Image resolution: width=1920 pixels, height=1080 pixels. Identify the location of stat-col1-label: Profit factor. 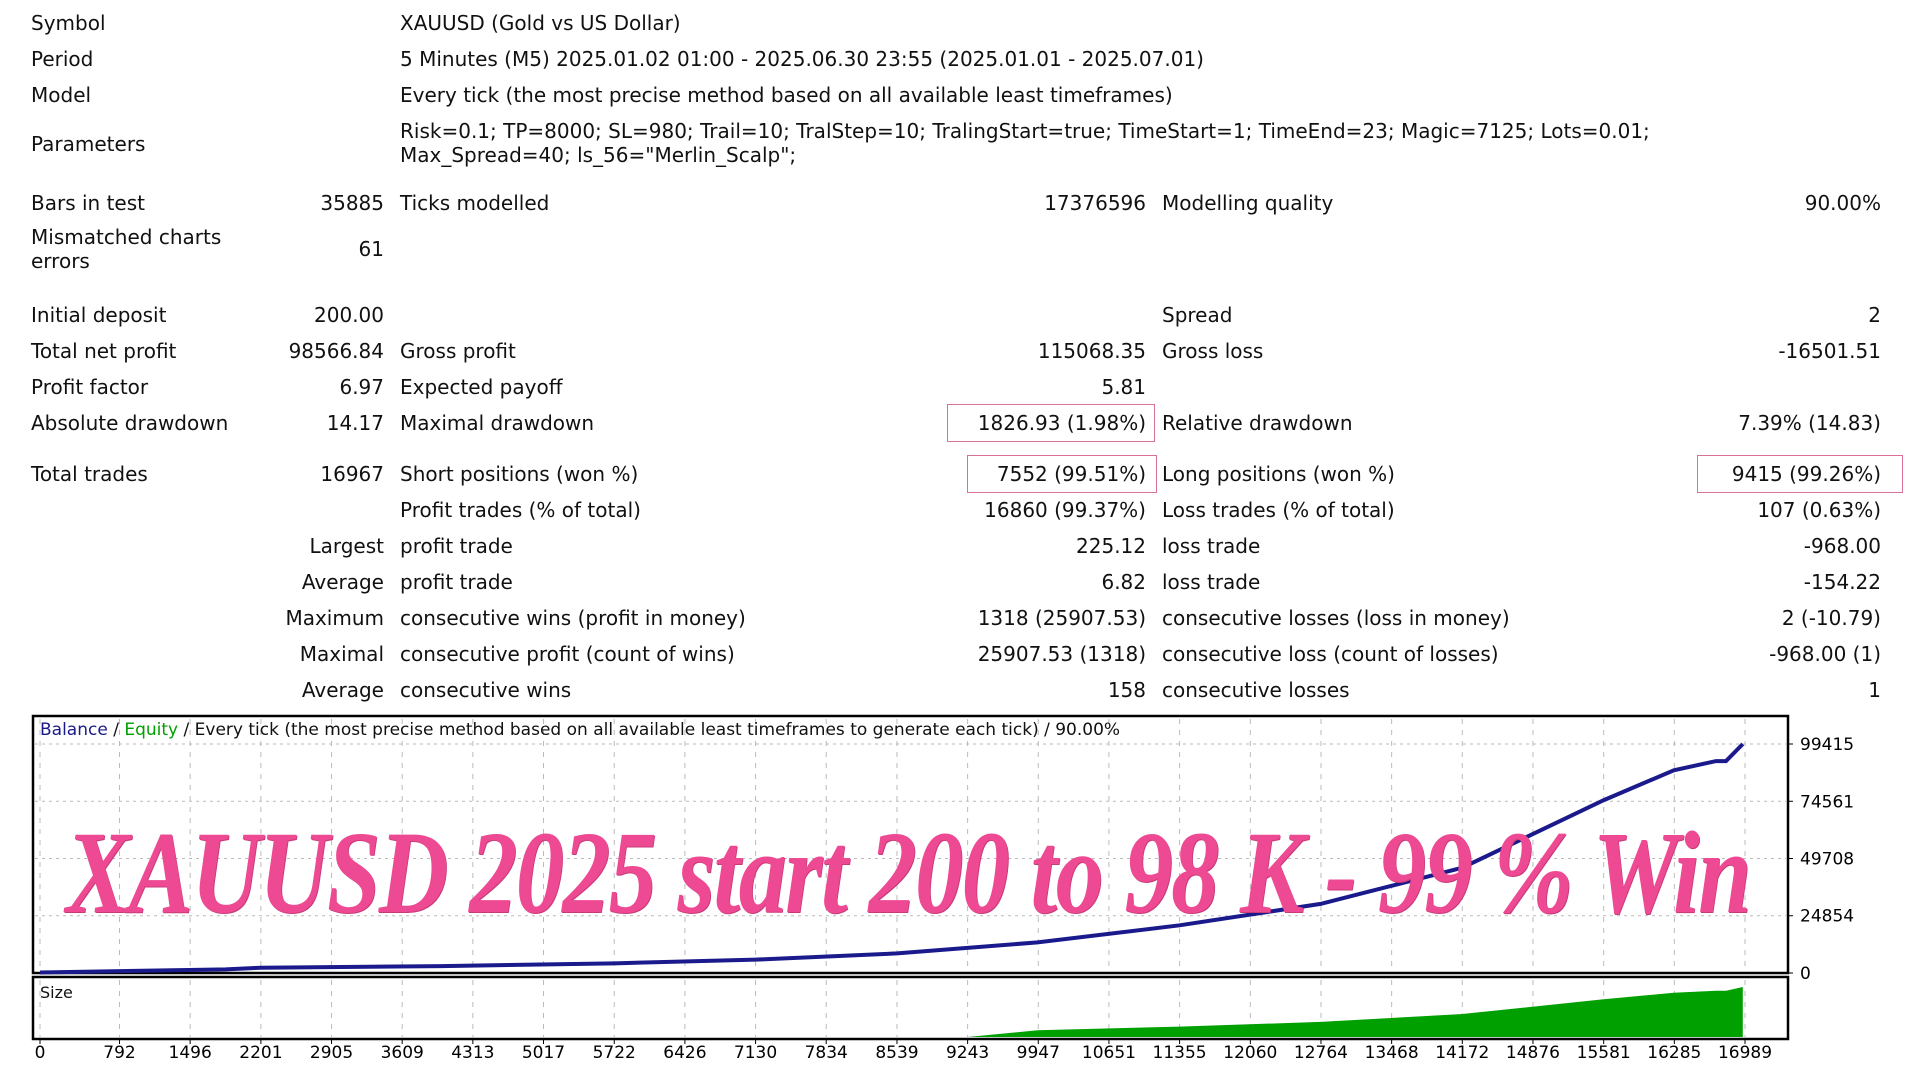
(90, 387).